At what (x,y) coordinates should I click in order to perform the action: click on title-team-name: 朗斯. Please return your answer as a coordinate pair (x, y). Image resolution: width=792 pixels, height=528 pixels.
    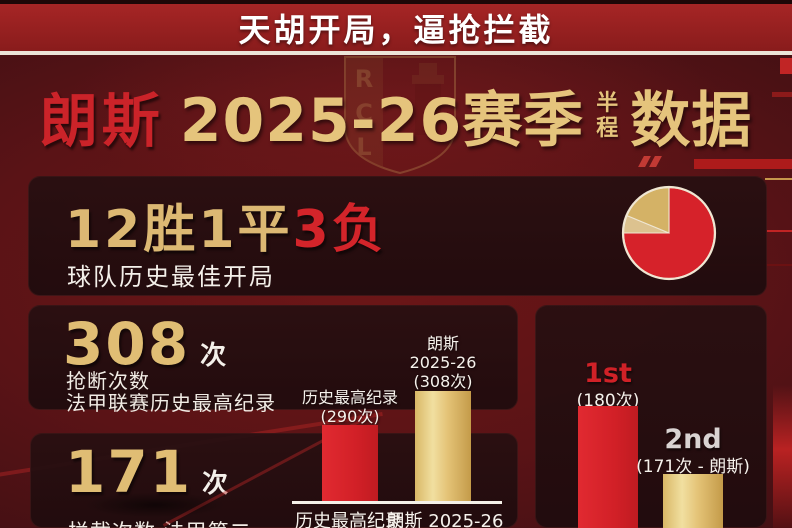
    Looking at the image, I should click on (101, 120).